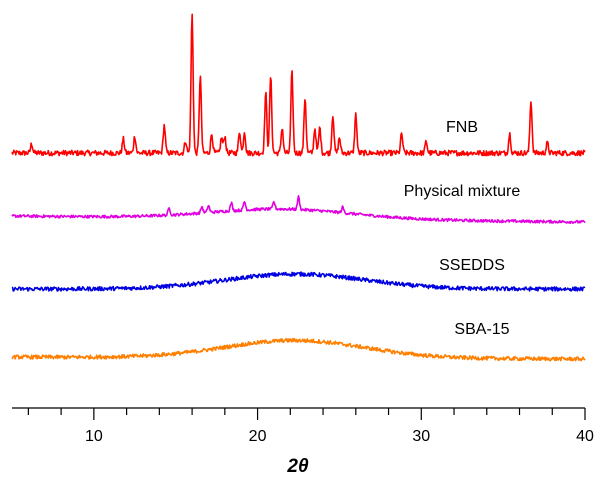 This screenshot has width=597, height=481. Describe the element at coordinates (297, 466) in the screenshot. I see `x-axis-title: 2θ` at that location.